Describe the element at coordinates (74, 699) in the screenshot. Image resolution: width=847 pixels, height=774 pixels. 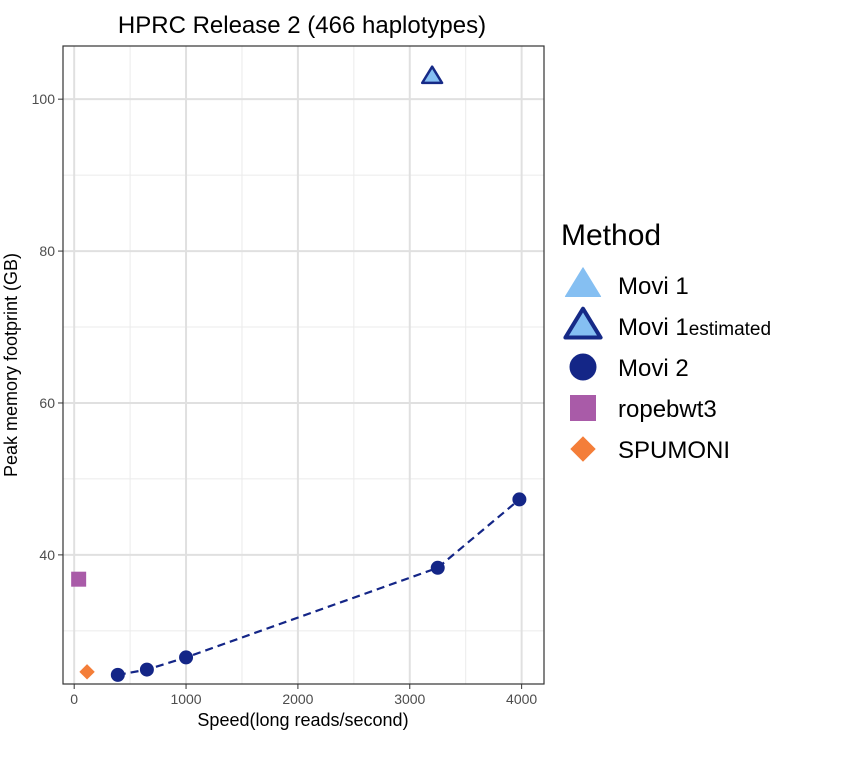
I see `x-tick-label: 0` at that location.